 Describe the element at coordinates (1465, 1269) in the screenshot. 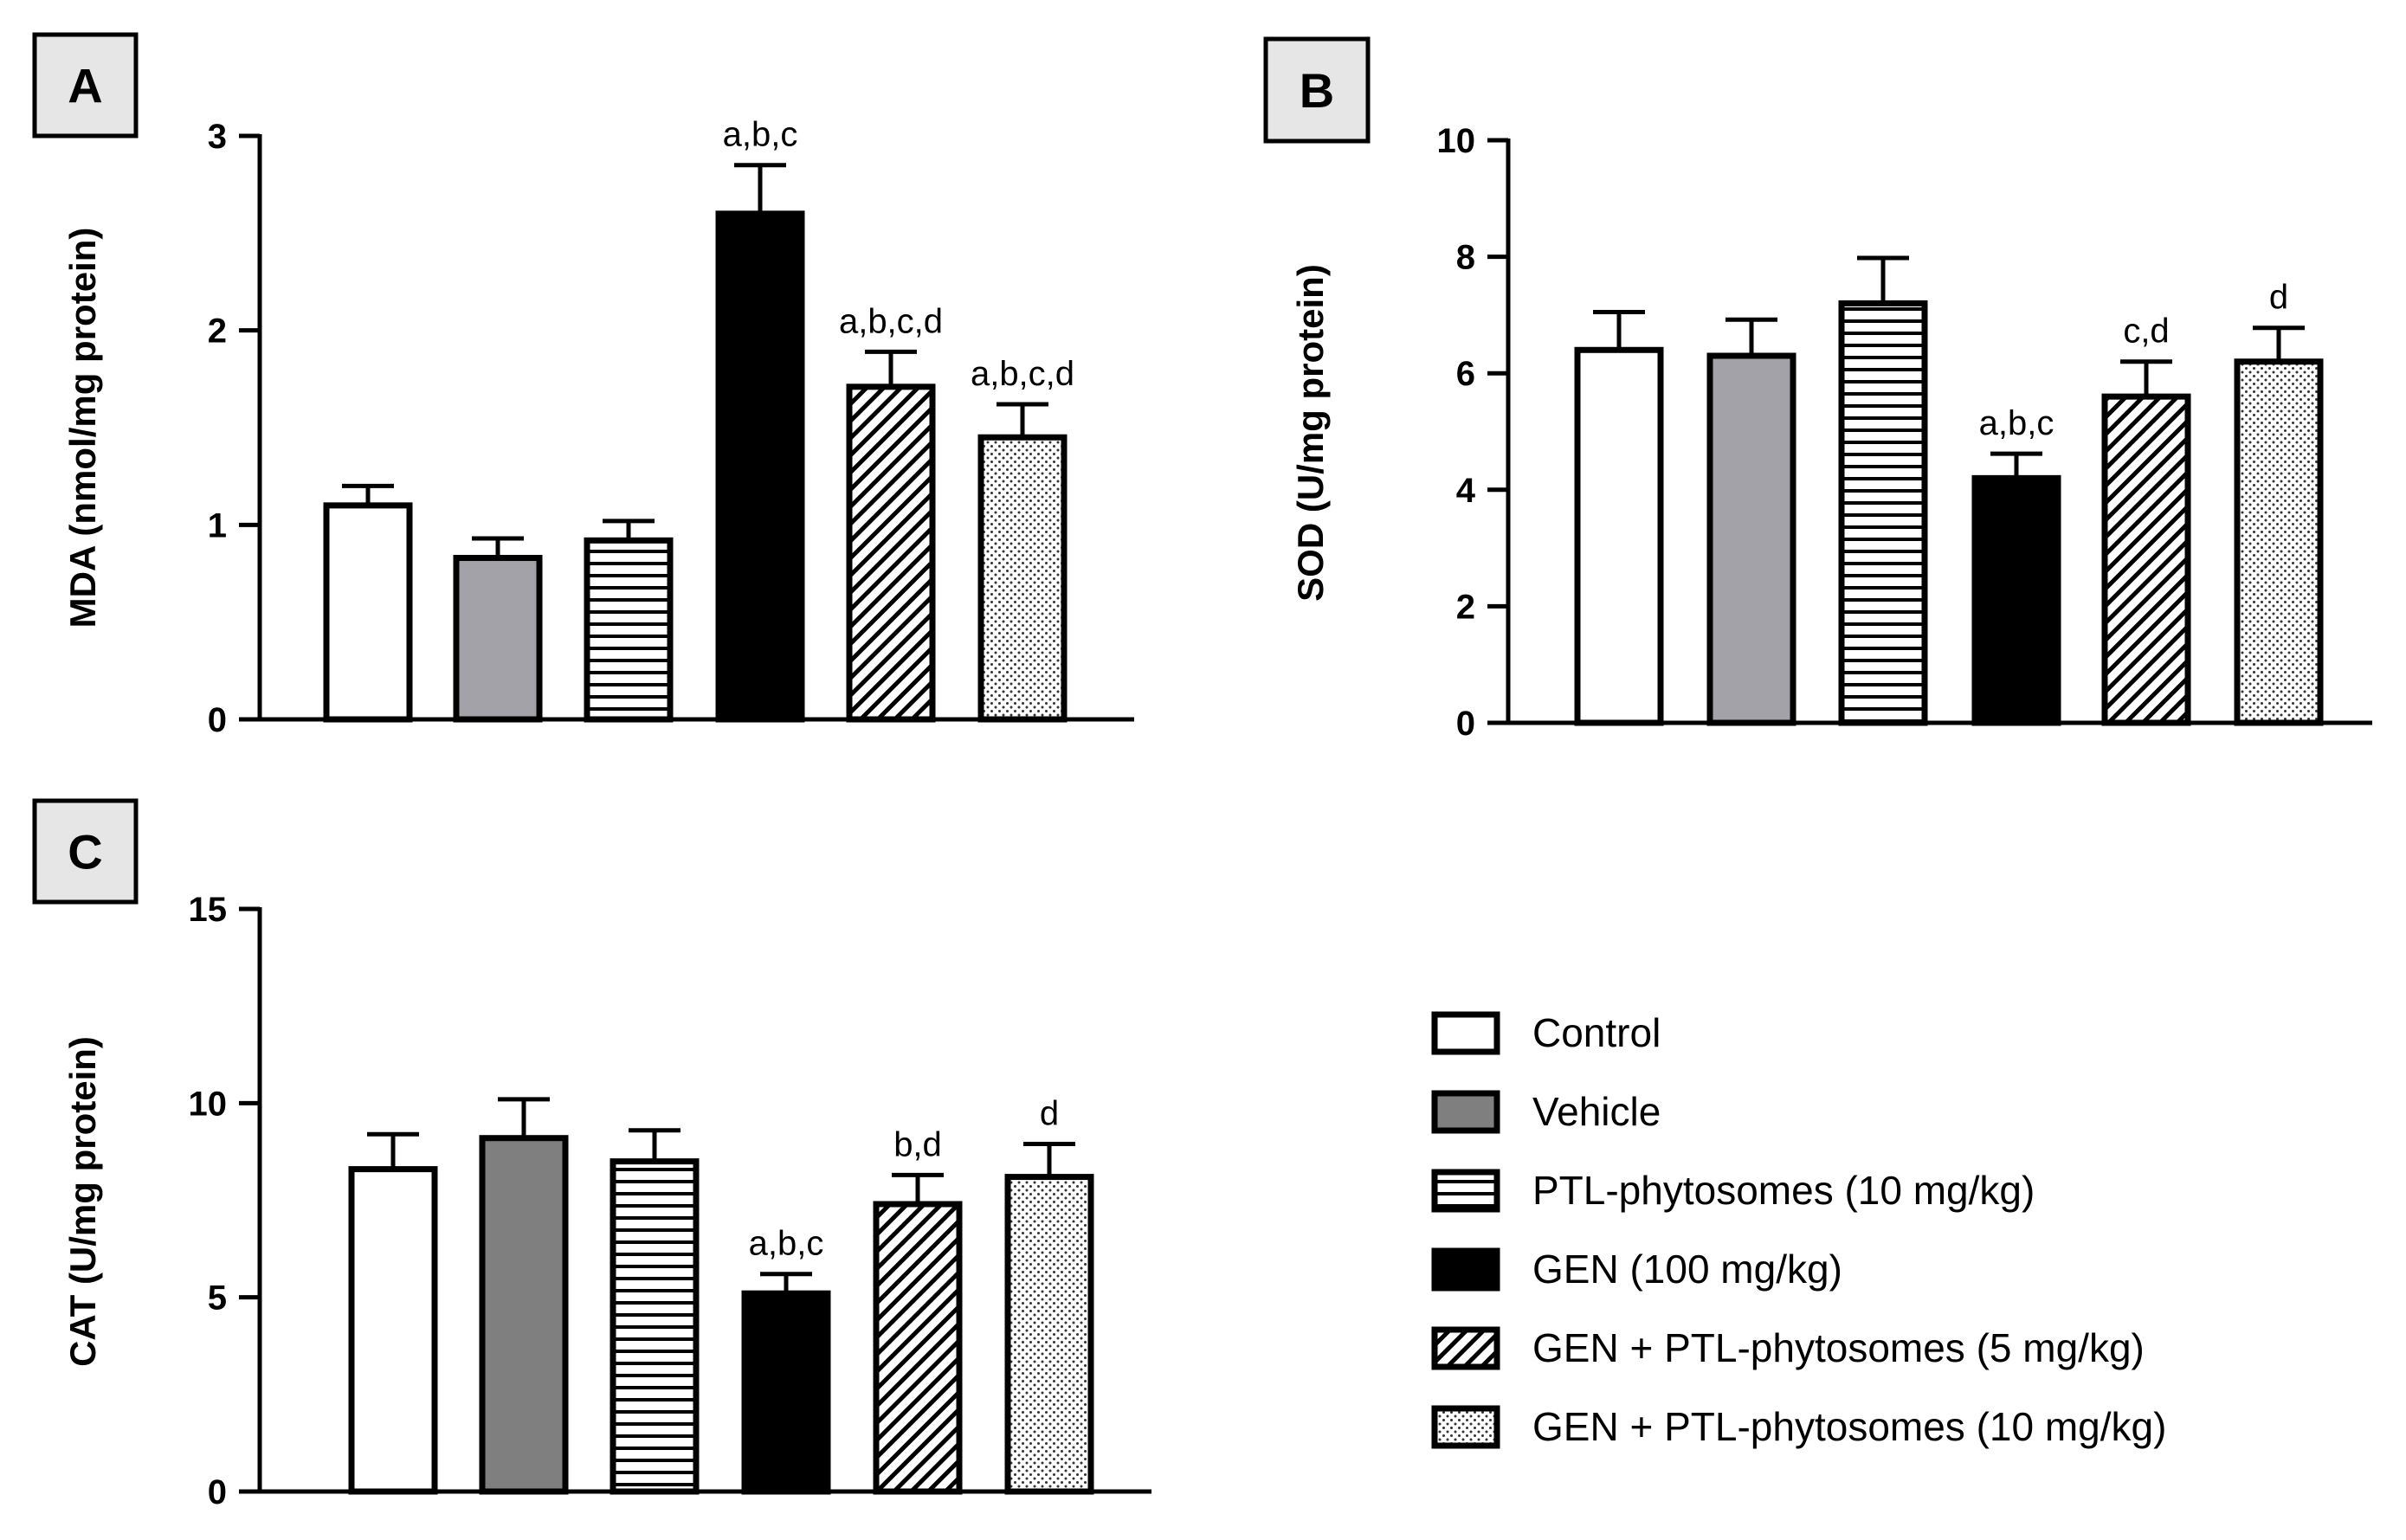

I see `legend-swatch-gen` at that location.